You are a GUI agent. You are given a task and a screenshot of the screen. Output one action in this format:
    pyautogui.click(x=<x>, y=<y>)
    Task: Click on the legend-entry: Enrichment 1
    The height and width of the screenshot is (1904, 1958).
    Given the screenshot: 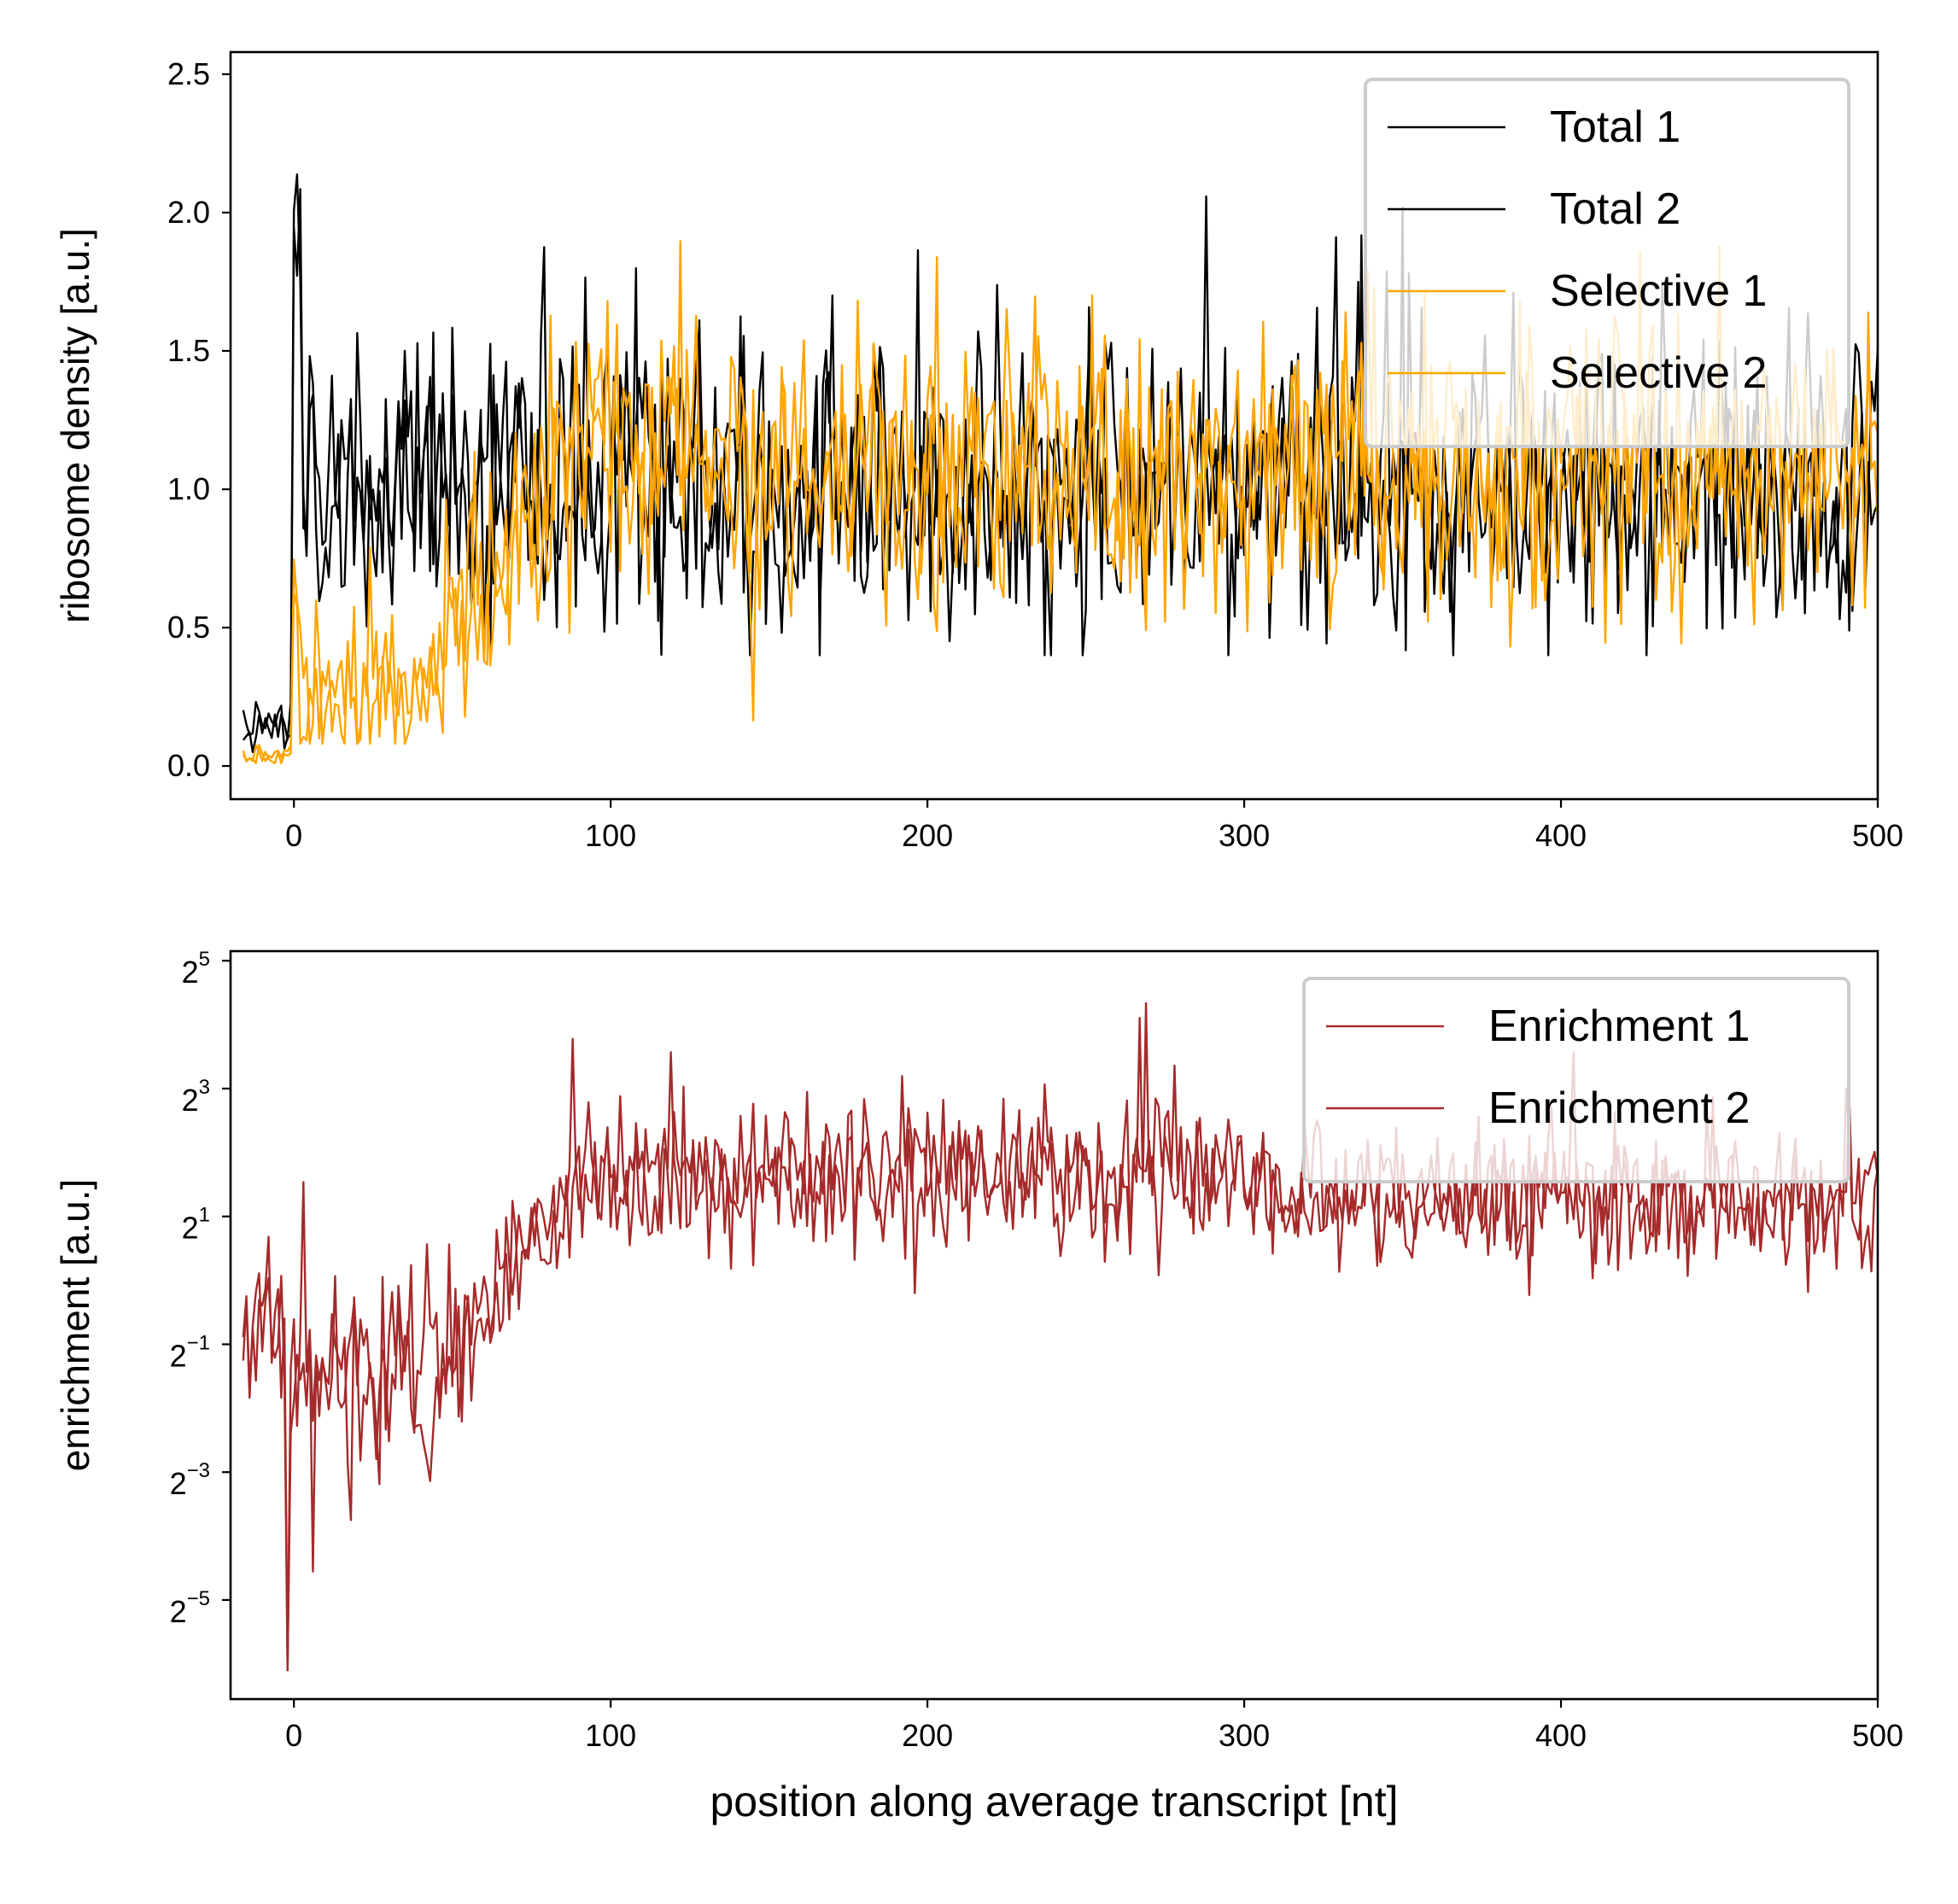 What is the action you would take?
    pyautogui.click(x=1619, y=1026)
    